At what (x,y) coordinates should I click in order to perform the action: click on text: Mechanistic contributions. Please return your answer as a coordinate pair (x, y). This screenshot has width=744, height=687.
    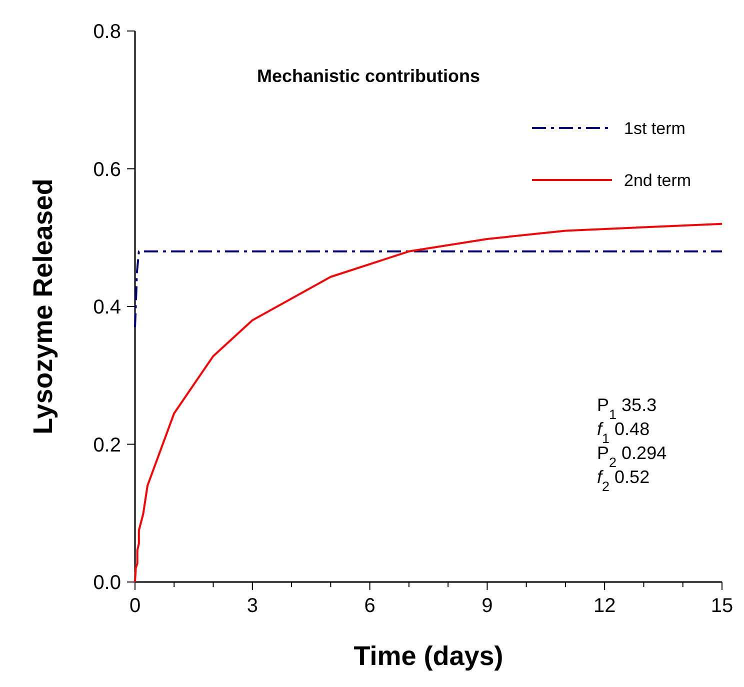
    Looking at the image, I should click on (368, 76).